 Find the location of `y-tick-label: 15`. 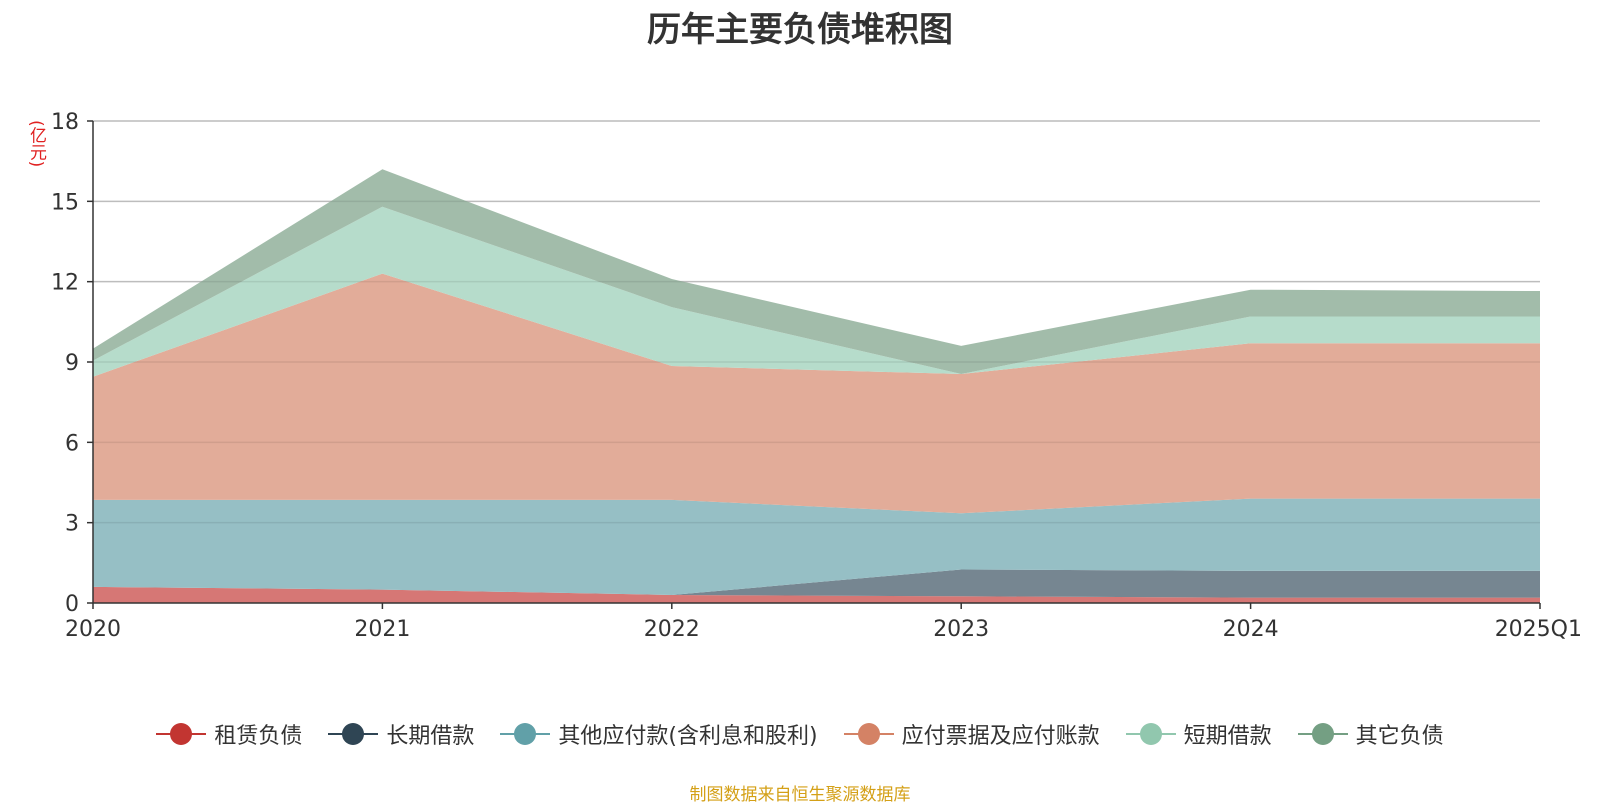

y-tick-label: 15 is located at coordinates (65, 202).